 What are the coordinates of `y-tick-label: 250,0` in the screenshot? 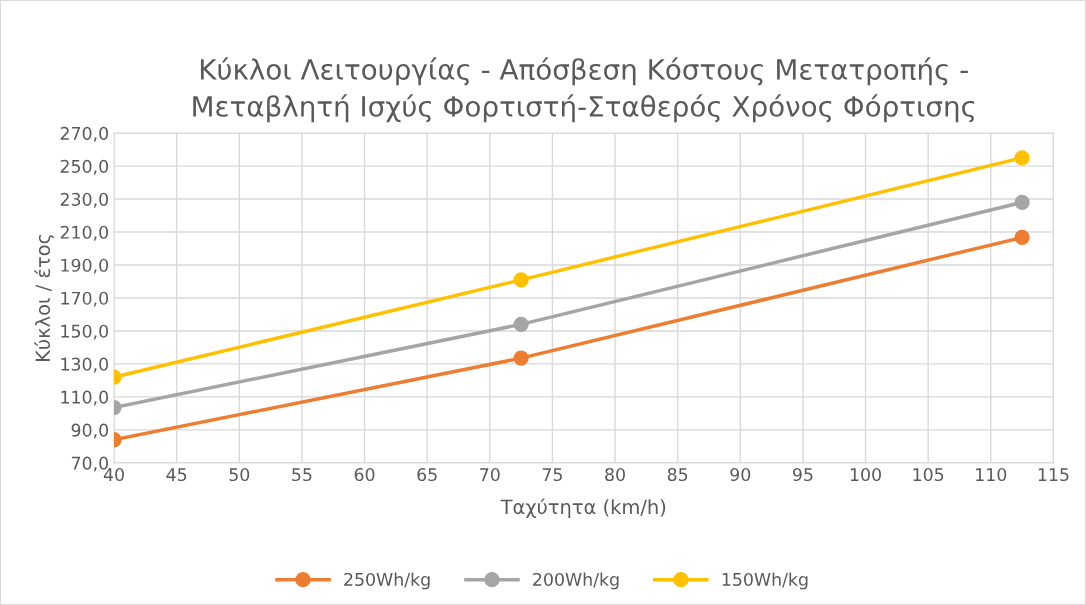 It's located at (84, 167).